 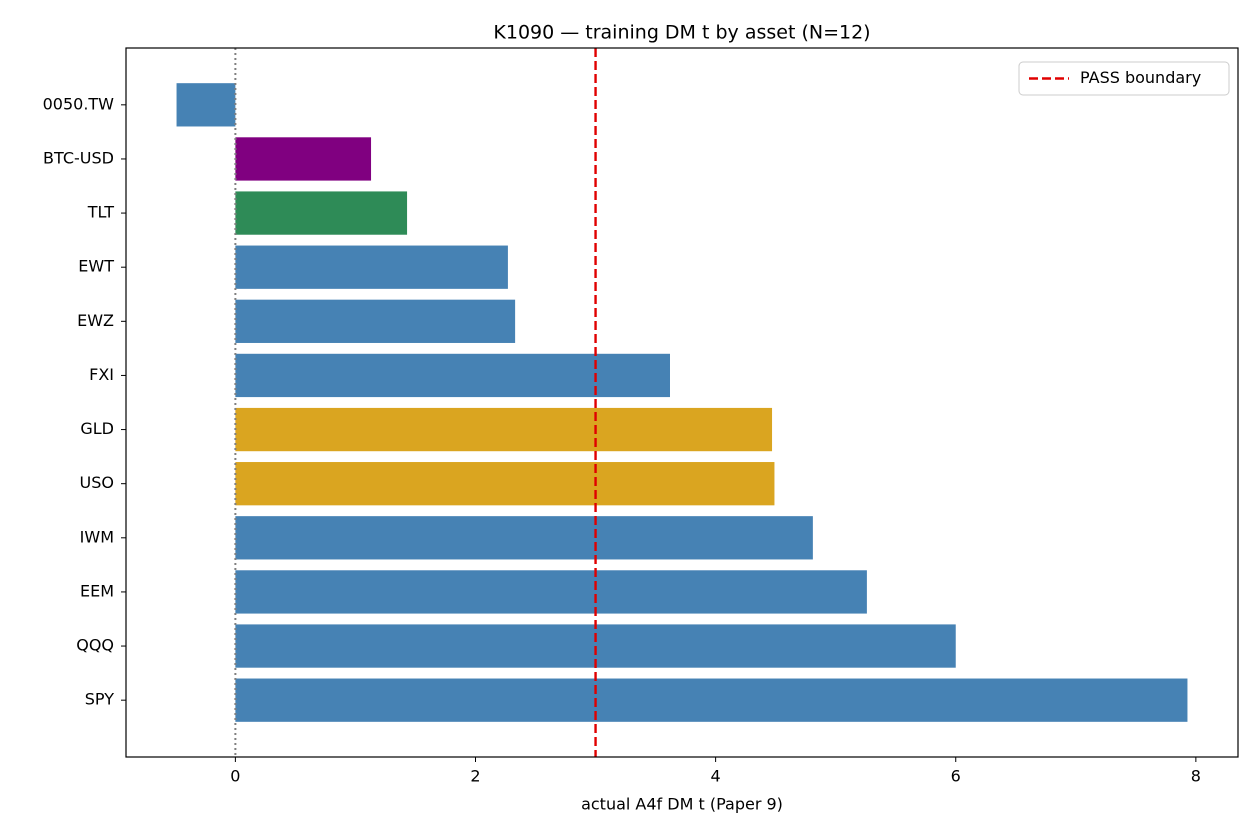 What do you see at coordinates (1140, 77) in the screenshot?
I see `legend-label: PASS boundary` at bounding box center [1140, 77].